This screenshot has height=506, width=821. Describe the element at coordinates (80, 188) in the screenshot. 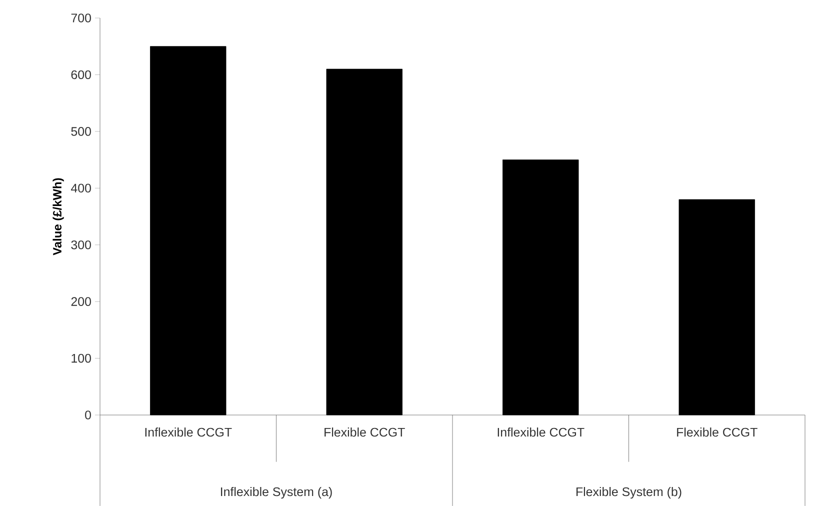

I see `y-tick-label: 400` at that location.